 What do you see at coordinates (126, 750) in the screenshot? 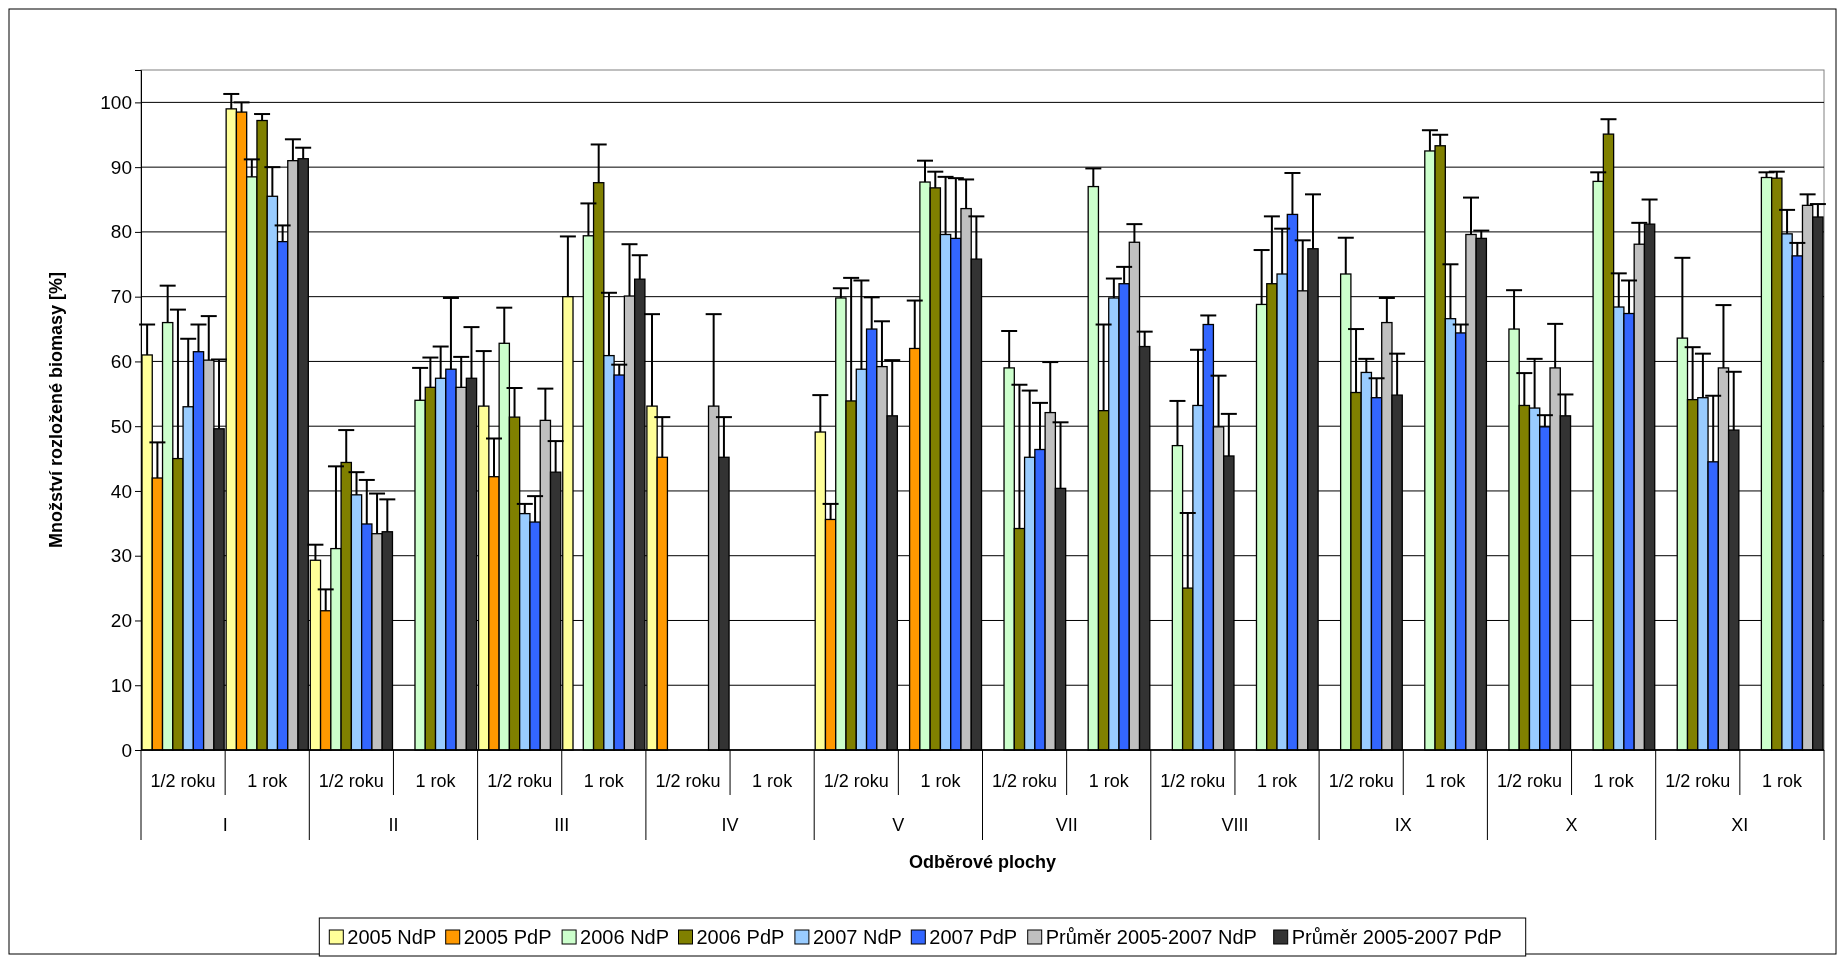
I see `y-tick-label: 0` at bounding box center [126, 750].